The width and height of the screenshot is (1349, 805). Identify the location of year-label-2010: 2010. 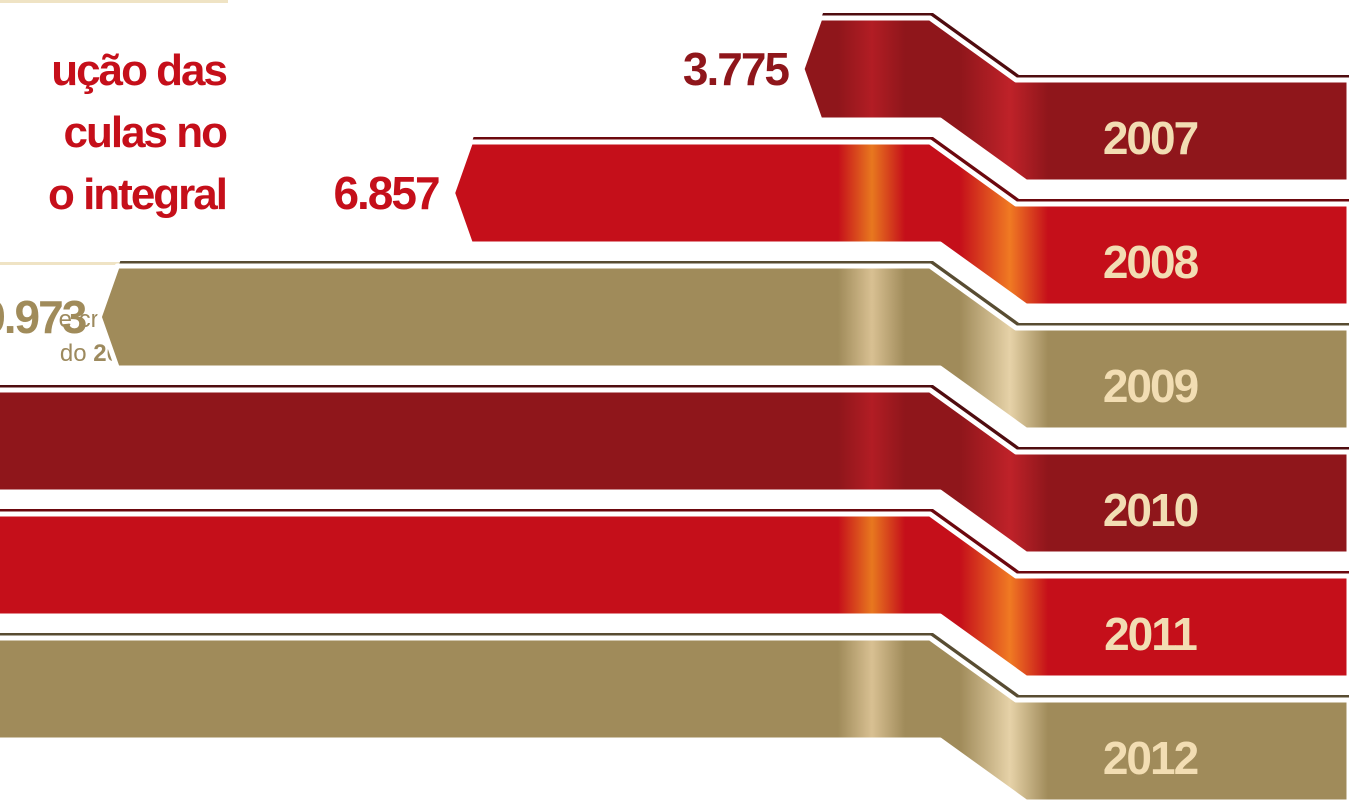
(1150, 510).